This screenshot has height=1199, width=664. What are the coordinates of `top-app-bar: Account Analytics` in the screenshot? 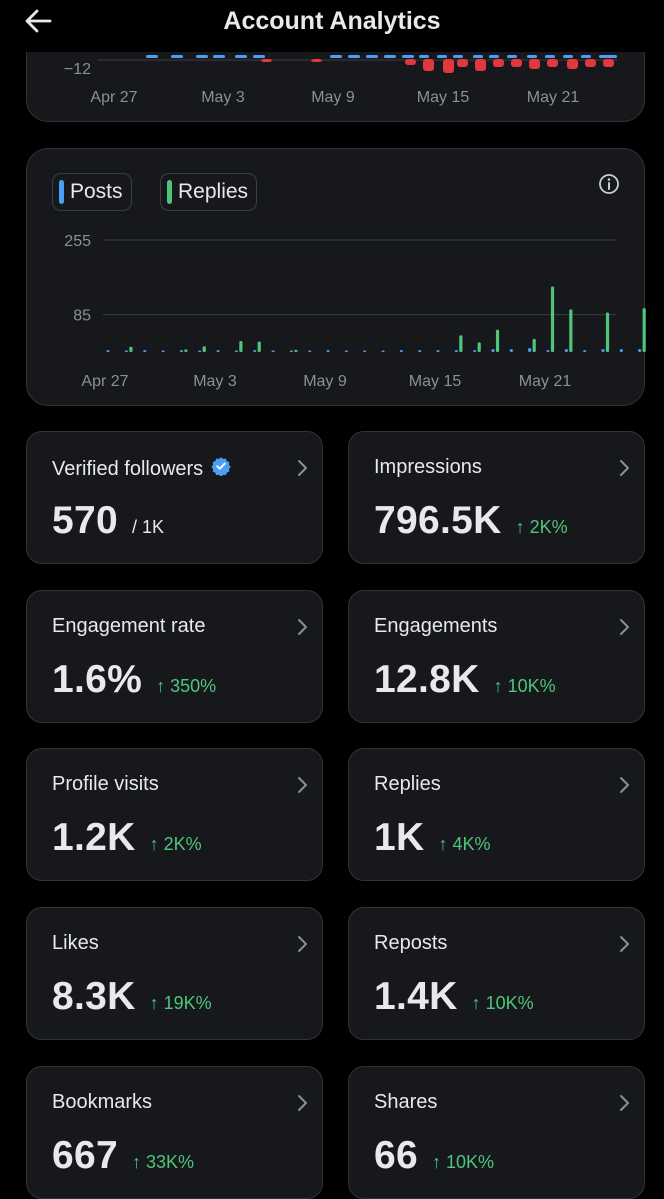 It's located at (332, 26).